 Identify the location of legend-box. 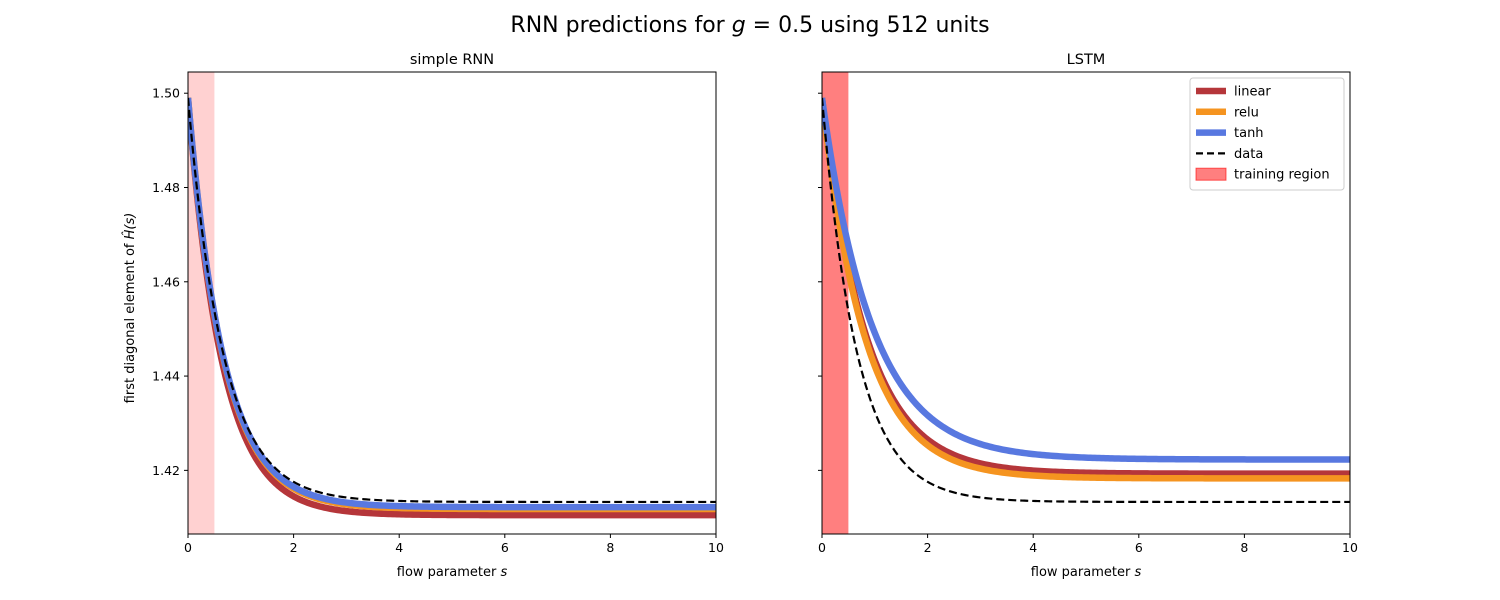
(1267, 134).